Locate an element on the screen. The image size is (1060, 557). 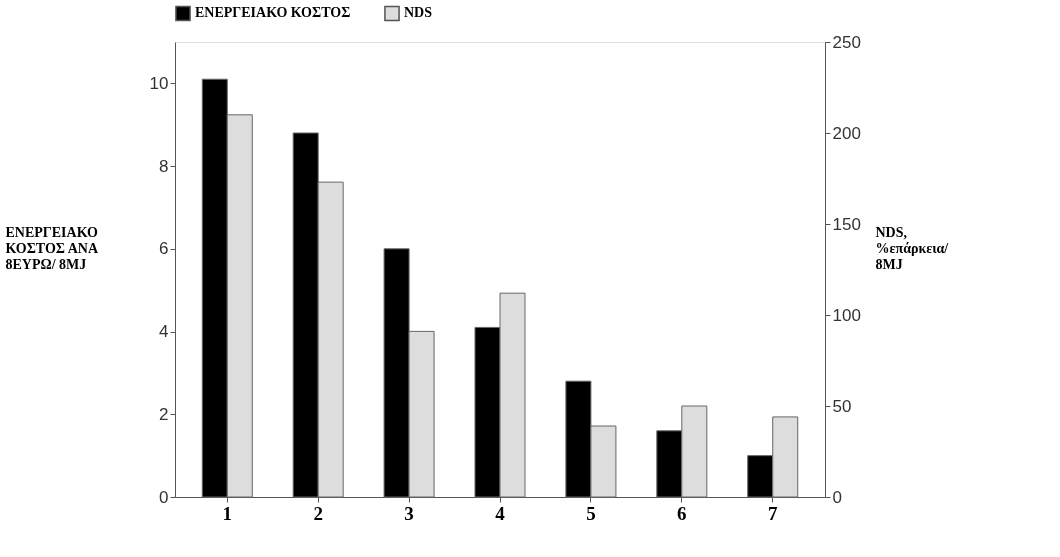
y-axis-title: ΕΝΕΡΓΕΙΑΚΟ ΚΟΣΤΟΣ ΑΝΑ 8ΕΥΡΩ/ 8MJ is located at coordinates (52, 248).